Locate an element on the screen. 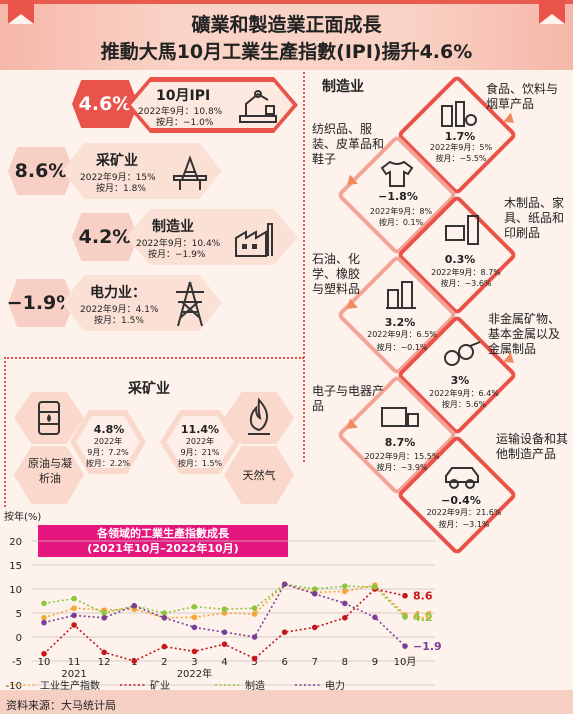 This screenshot has height=714, width=573. chart-title: 各领域的工業生產指數成長 is located at coordinates (163, 533).